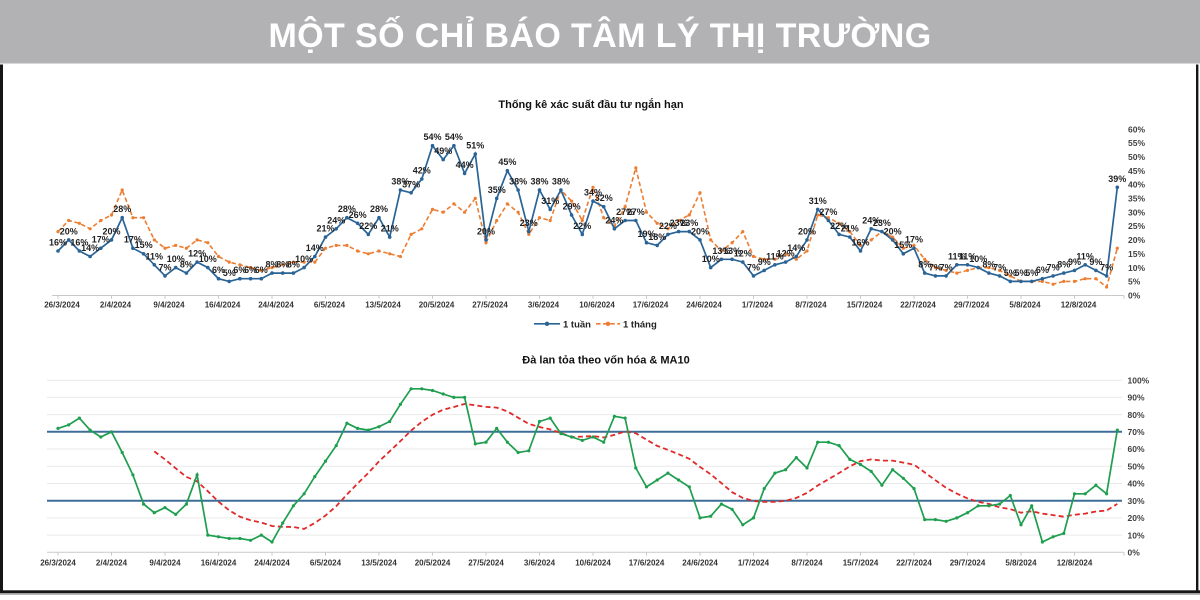 Image resolution: width=1200 pixels, height=600 pixels. Describe the element at coordinates (432, 137) in the screenshot. I see `svg-text: 54%` at that location.